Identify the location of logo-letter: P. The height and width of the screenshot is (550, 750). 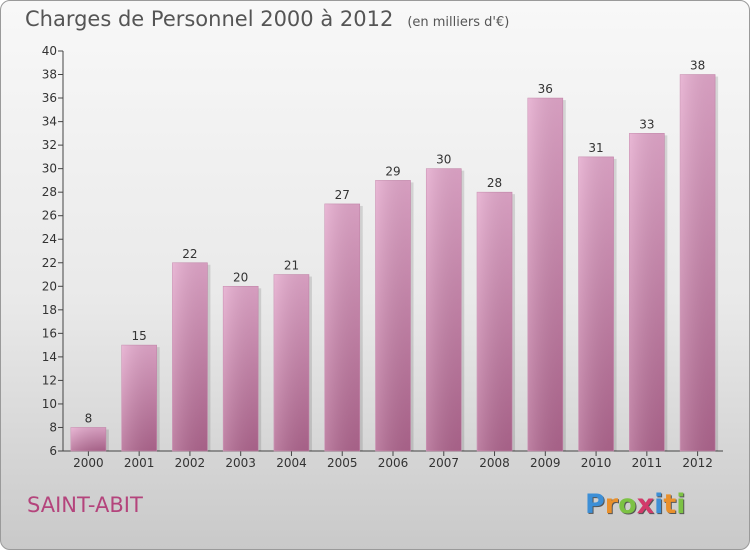
(595, 504).